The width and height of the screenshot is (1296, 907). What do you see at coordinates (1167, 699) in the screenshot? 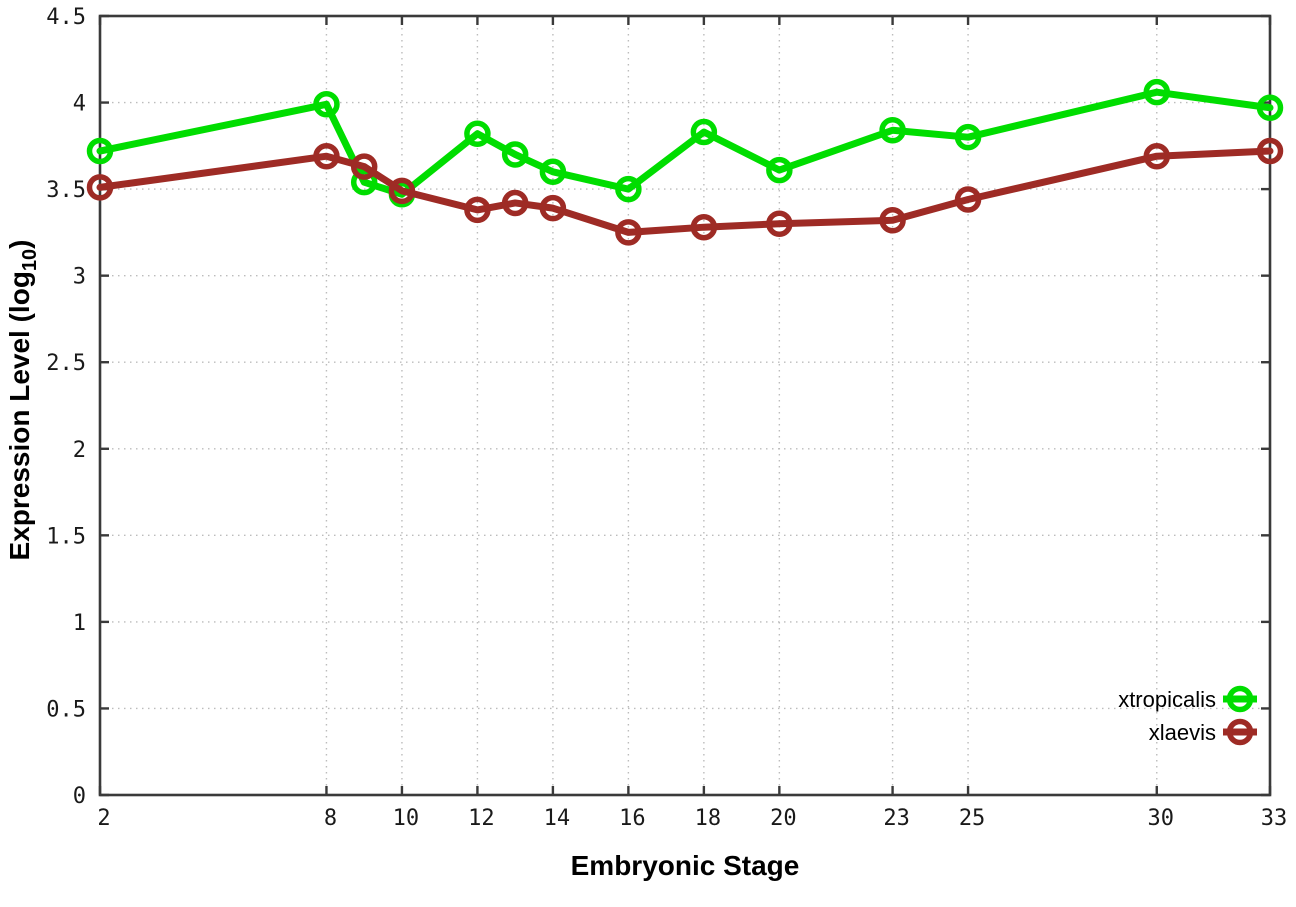
I see `legend-label-xtropicalis: xtropicalis` at bounding box center [1167, 699].